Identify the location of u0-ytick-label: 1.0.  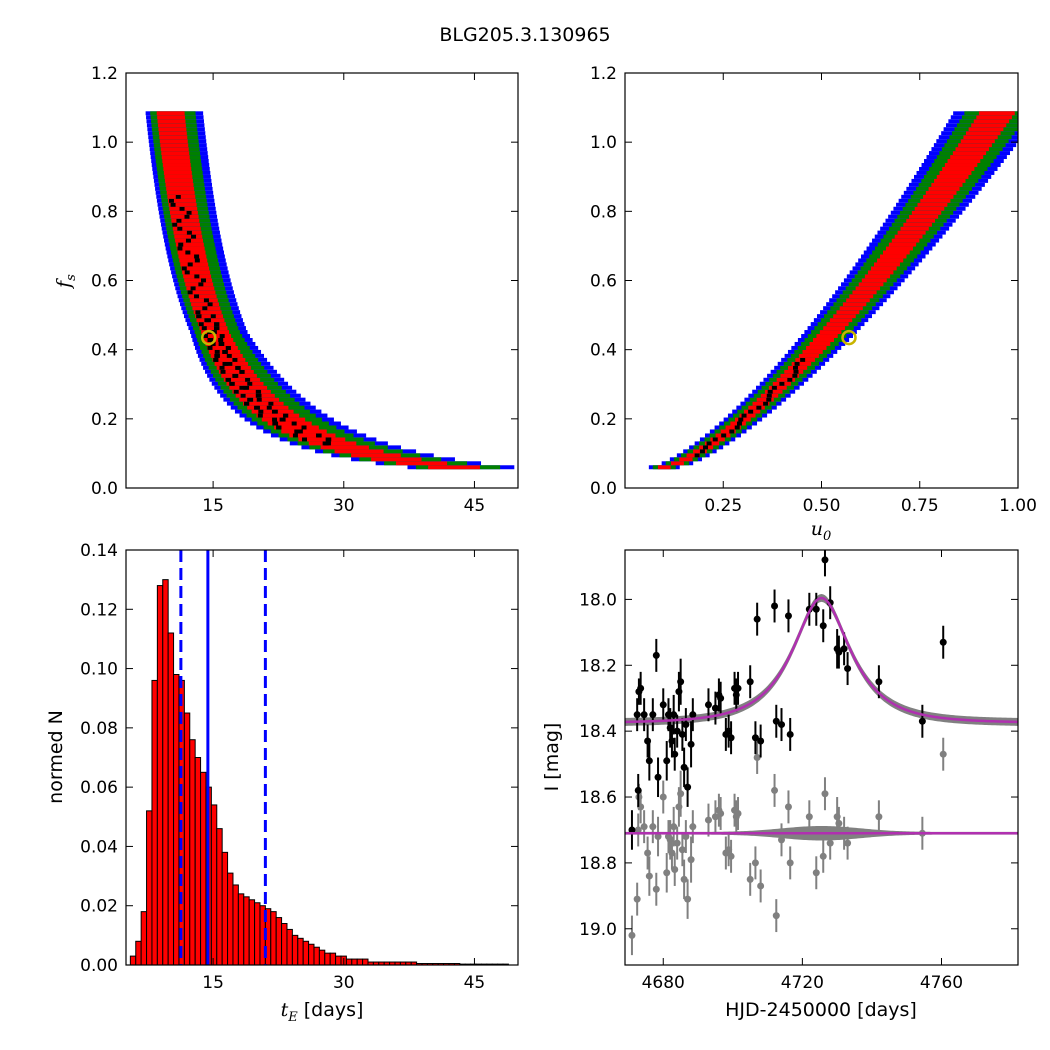
(603, 143).